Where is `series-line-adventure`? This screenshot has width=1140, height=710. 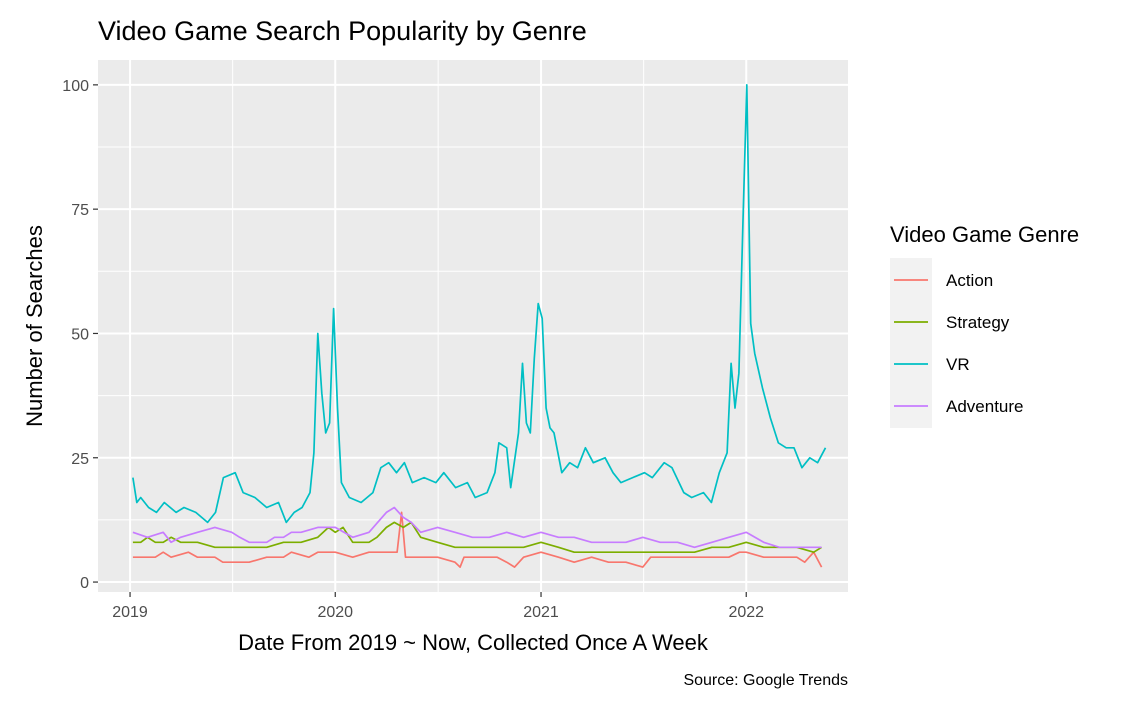 series-line-adventure is located at coordinates (477, 527).